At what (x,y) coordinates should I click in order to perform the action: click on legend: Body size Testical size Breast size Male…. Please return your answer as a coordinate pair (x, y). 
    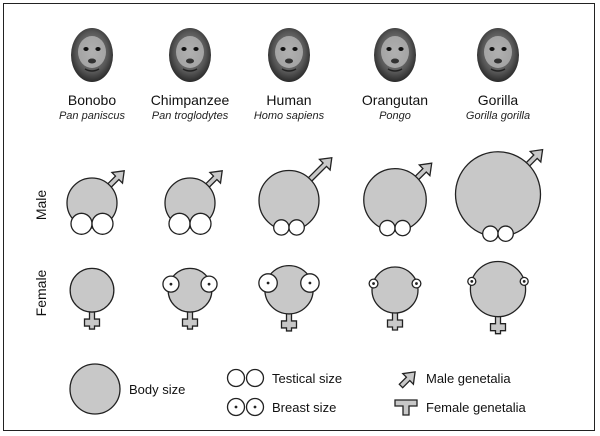
    Looking at the image, I should click on (297, 390).